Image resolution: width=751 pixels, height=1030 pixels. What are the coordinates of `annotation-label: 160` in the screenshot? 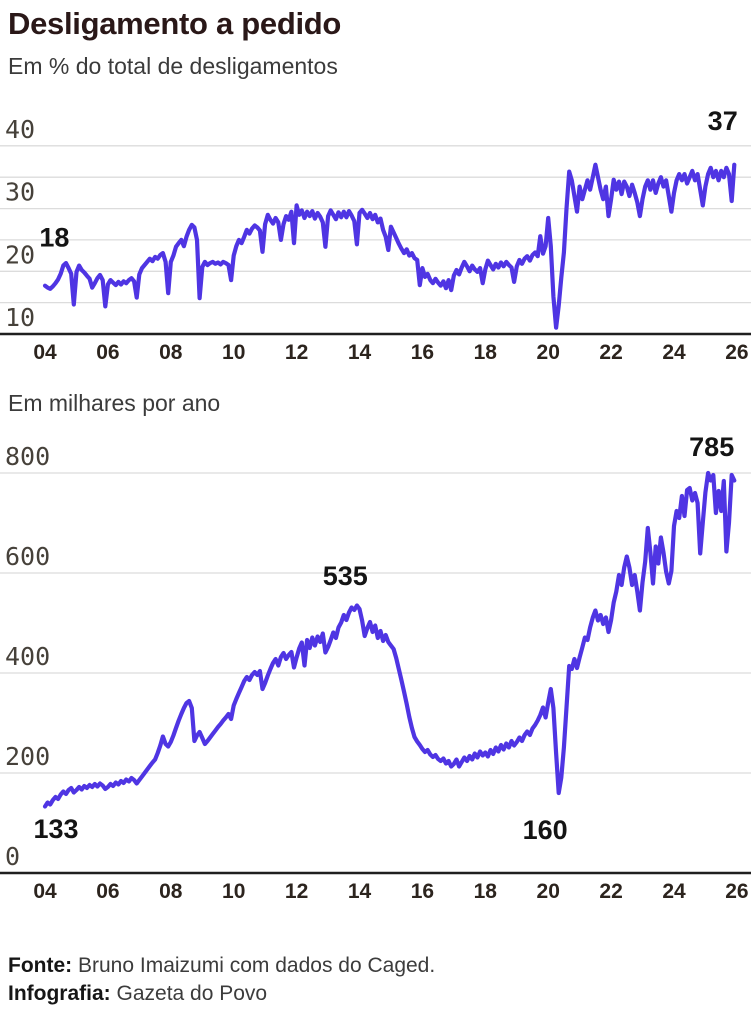 It's located at (545, 830).